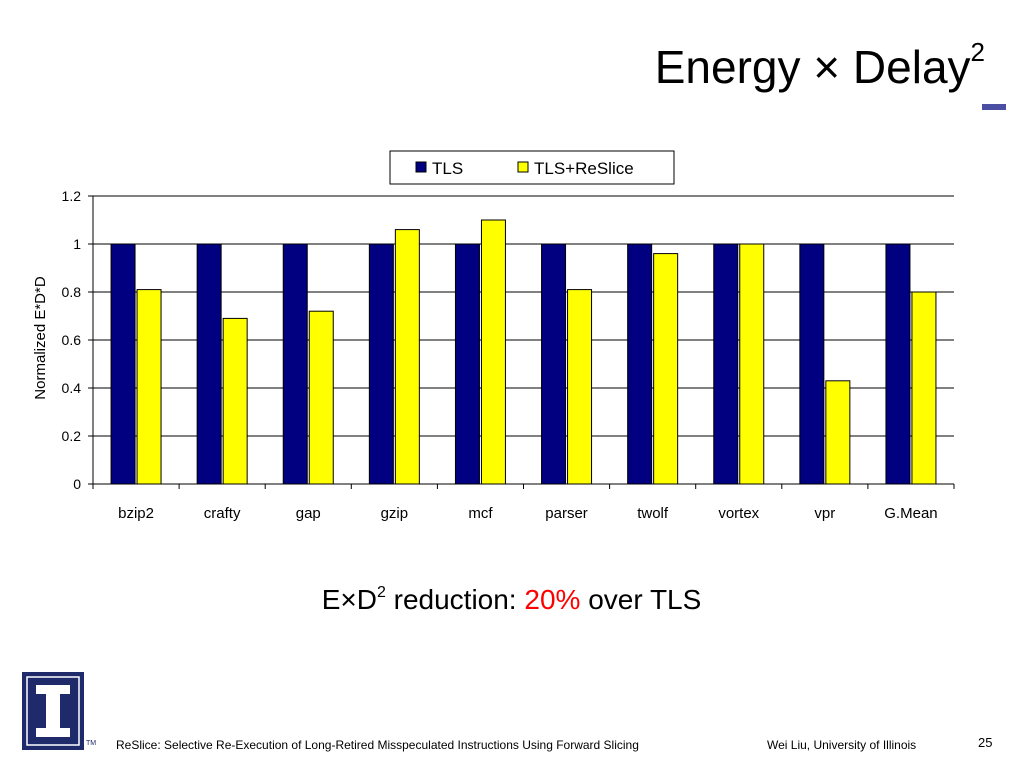 The image size is (1023, 767). I want to click on x-tick-label: mcf, so click(480, 513).